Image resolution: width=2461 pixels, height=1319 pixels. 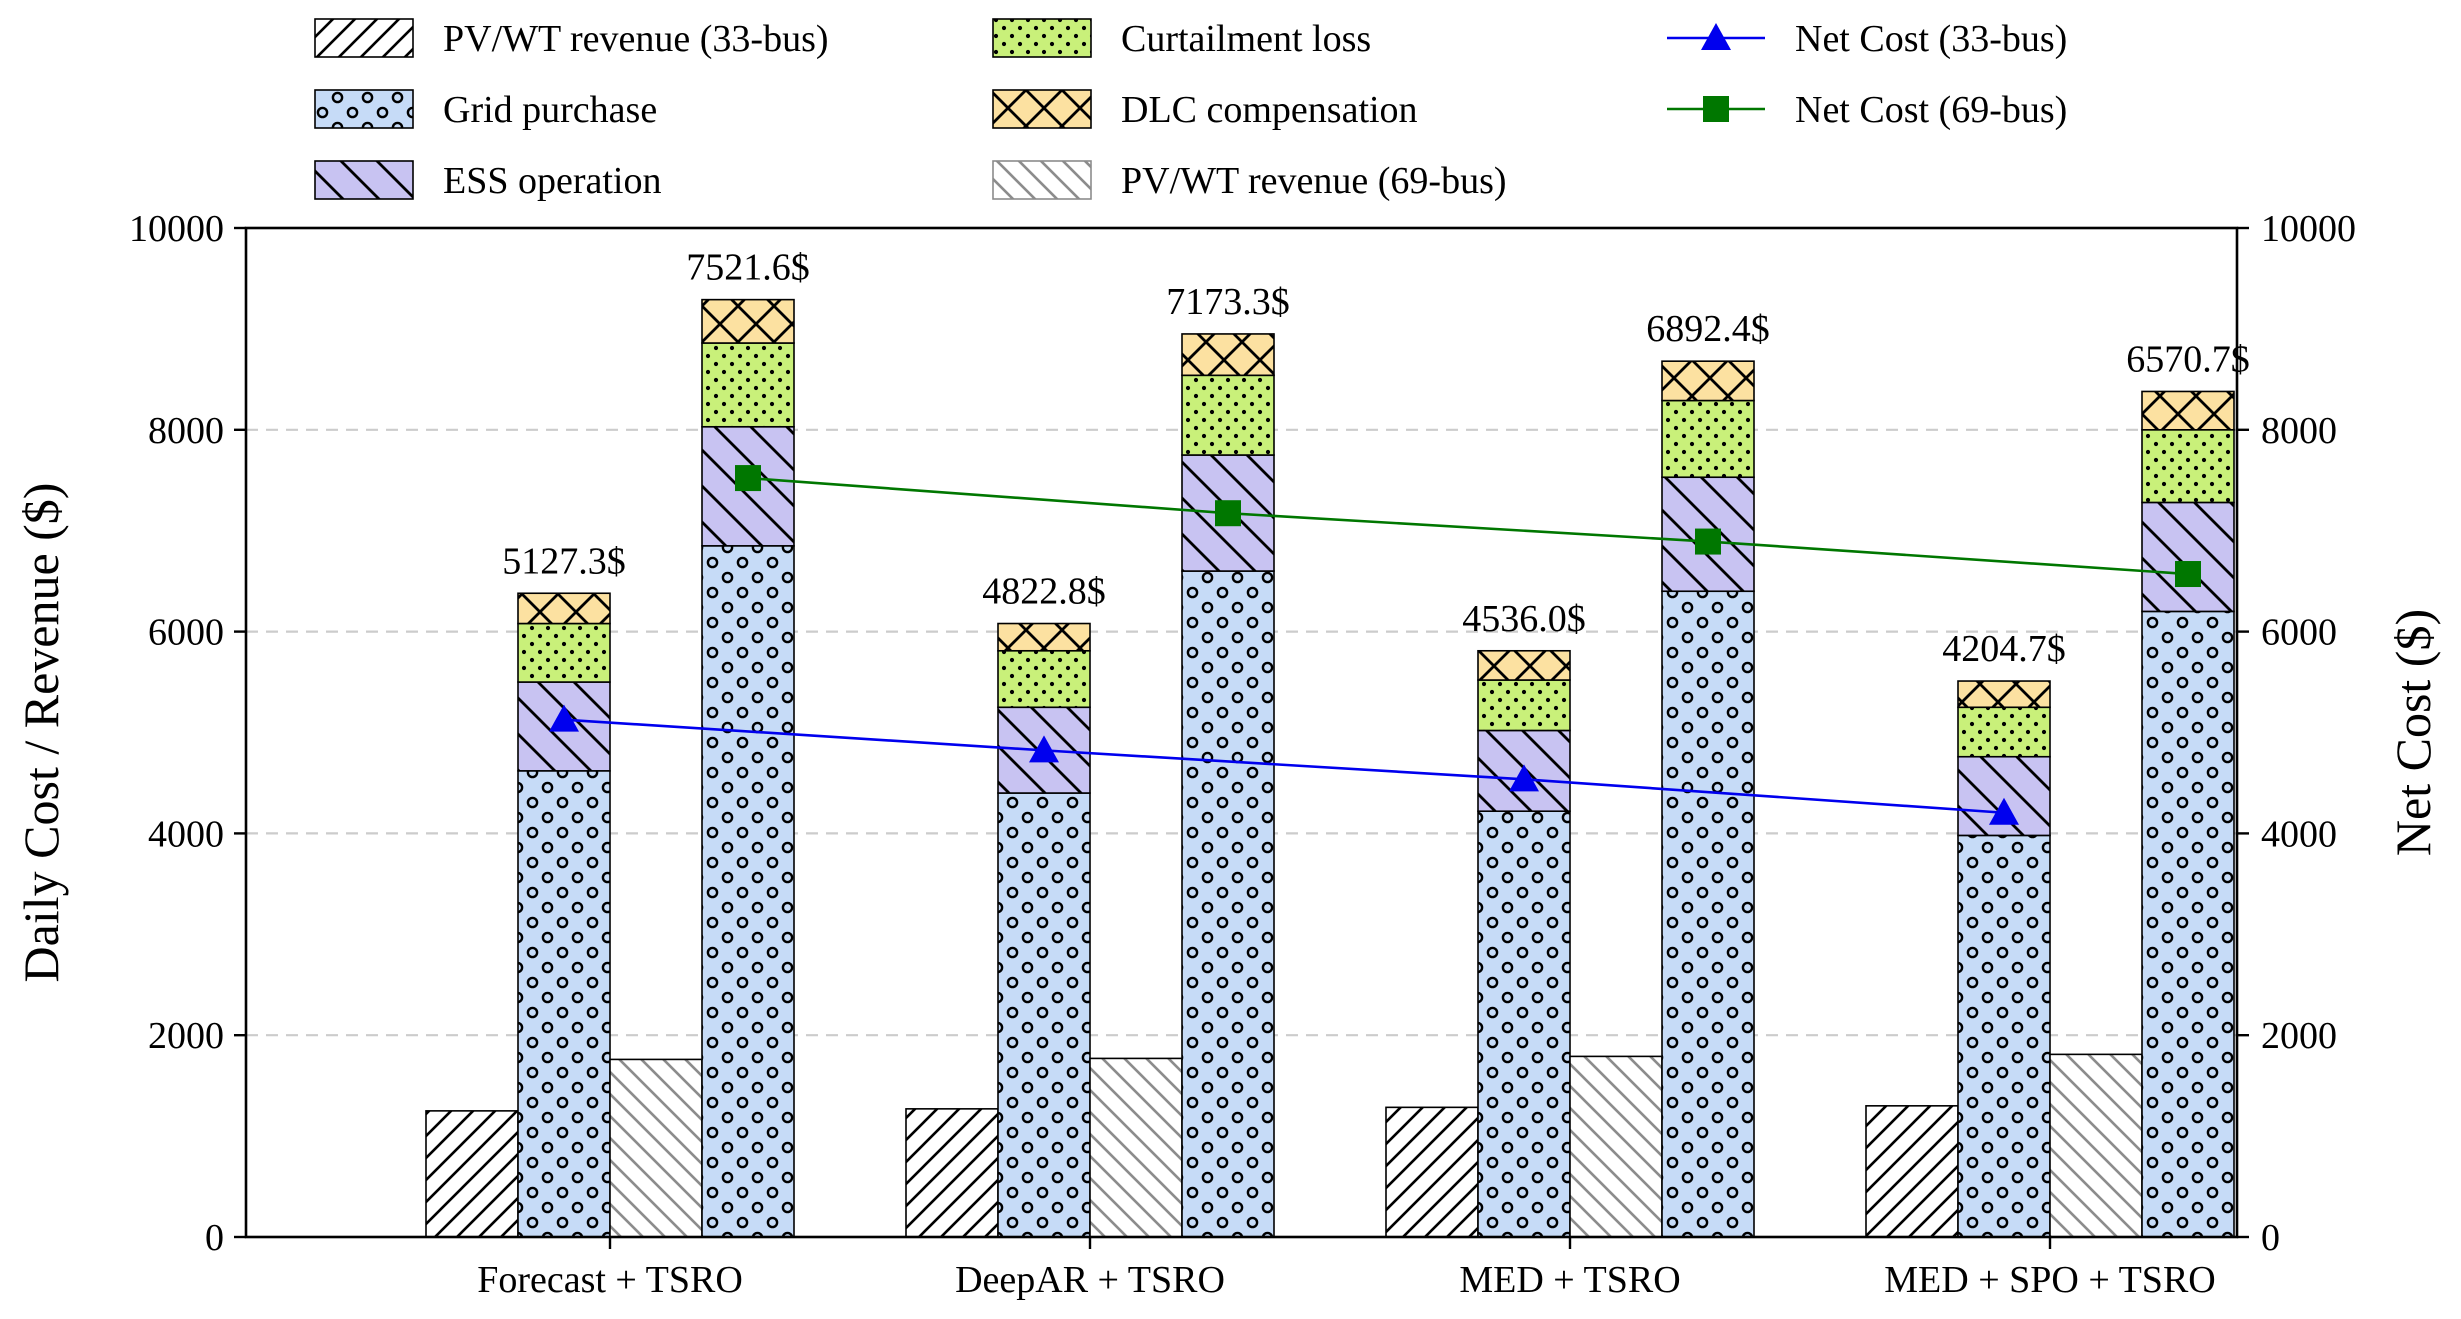 I want to click on legend-item: Net Cost (33-bus), so click(x=1867, y=39).